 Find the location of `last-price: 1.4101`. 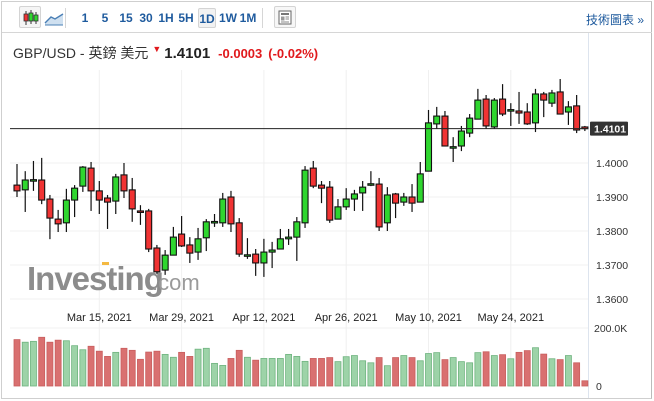

last-price: 1.4101 is located at coordinates (187, 53).